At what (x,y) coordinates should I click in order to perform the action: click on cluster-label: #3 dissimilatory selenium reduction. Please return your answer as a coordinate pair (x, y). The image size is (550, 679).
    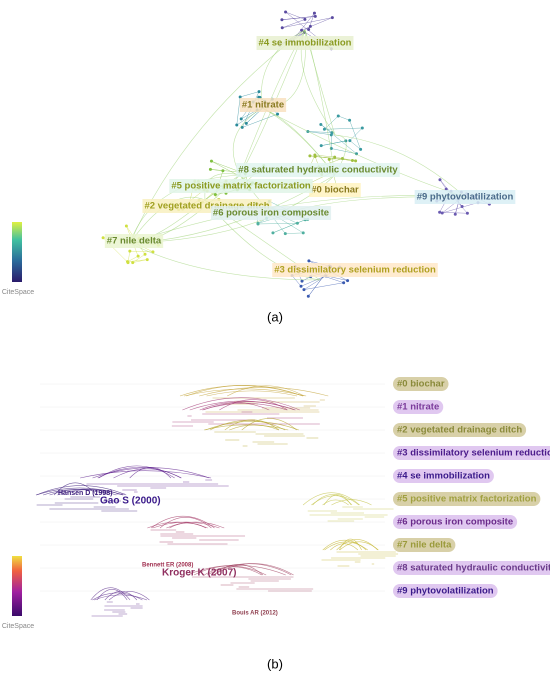
    Looking at the image, I should click on (355, 270).